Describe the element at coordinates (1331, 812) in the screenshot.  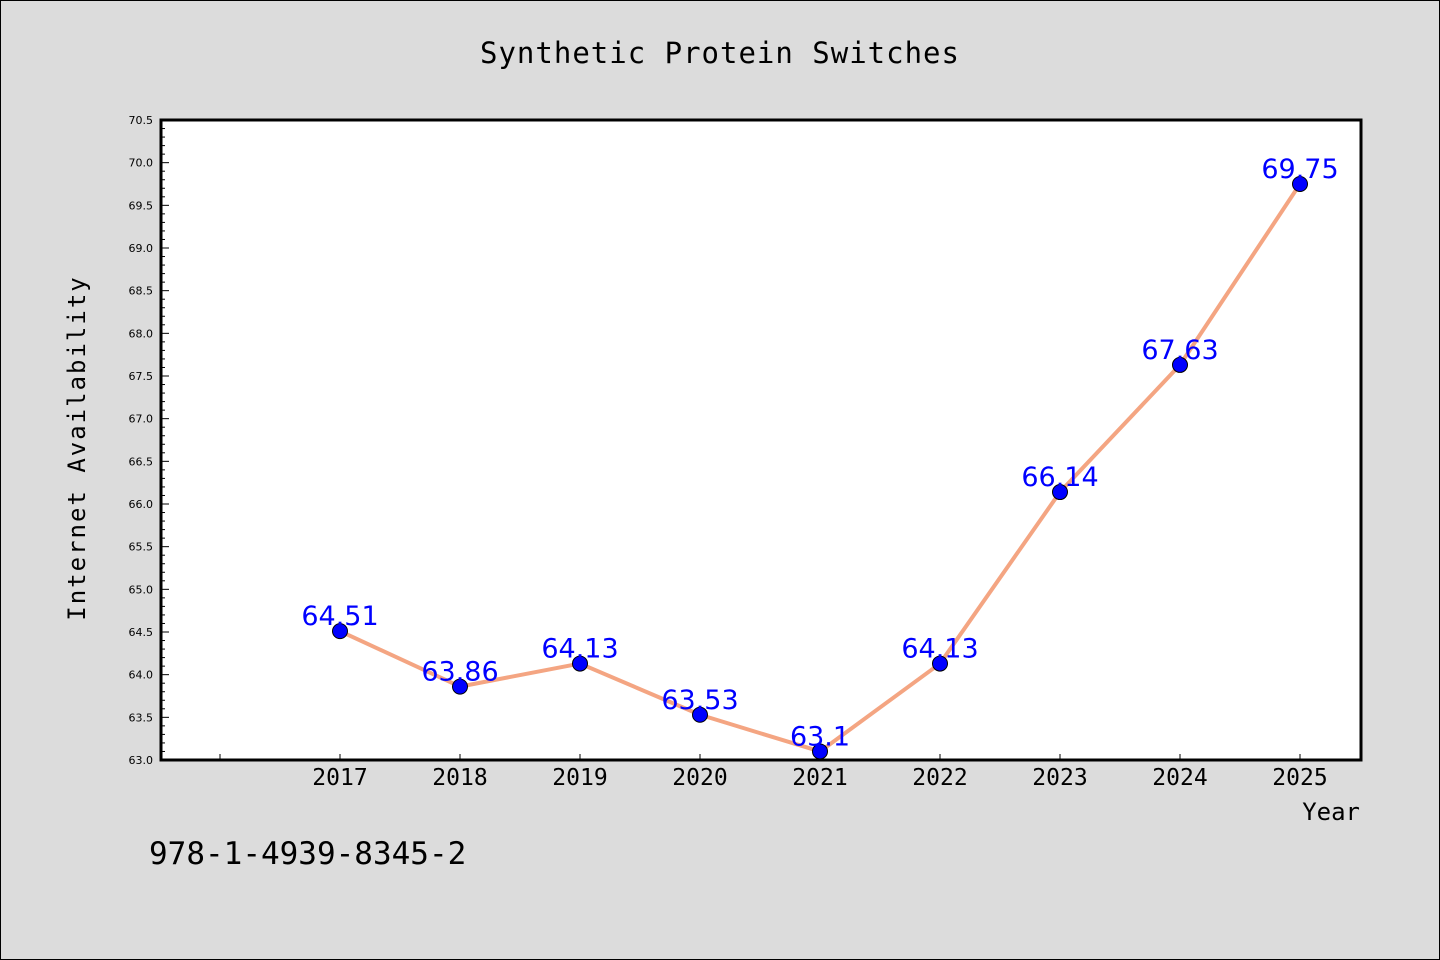
I see `x-axis-label: Year` at that location.